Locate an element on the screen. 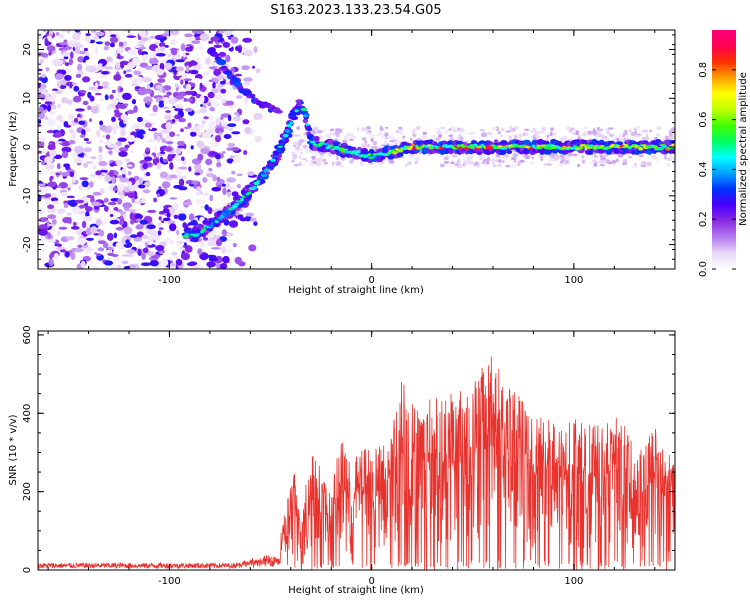  y-tick-label: -20 is located at coordinates (27, 244).